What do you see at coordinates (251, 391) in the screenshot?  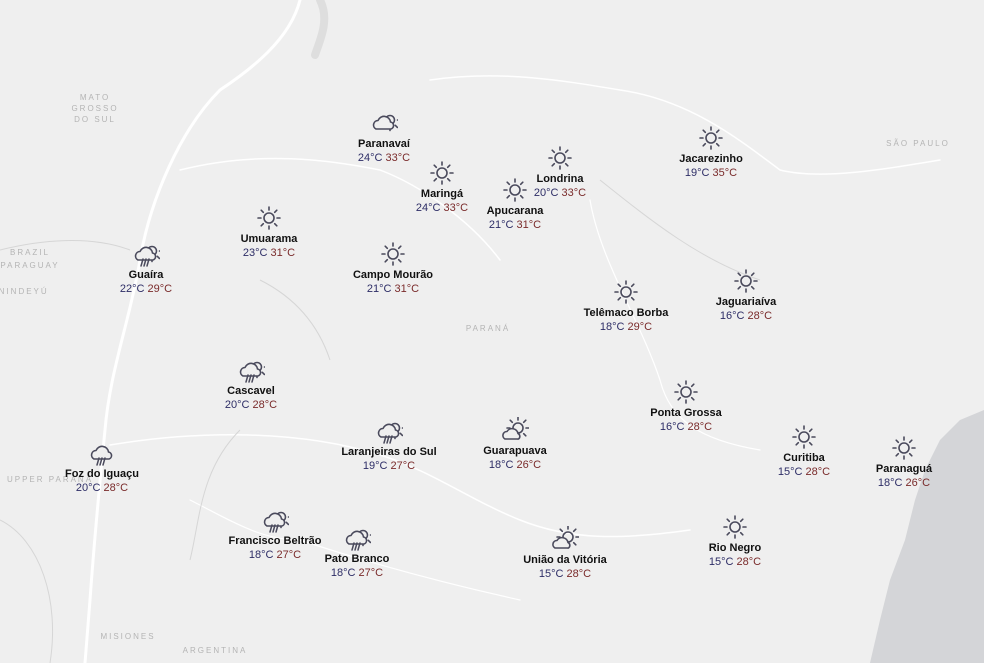 I see `city-name: Cascavel` at bounding box center [251, 391].